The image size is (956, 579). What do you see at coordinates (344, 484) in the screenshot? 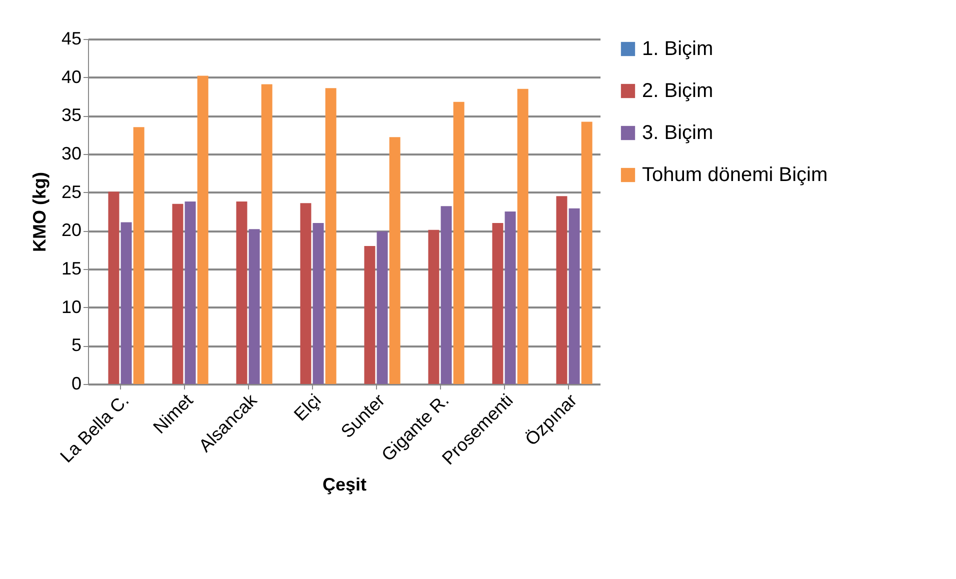
I see `x-axis-title: Çeşit` at bounding box center [344, 484].